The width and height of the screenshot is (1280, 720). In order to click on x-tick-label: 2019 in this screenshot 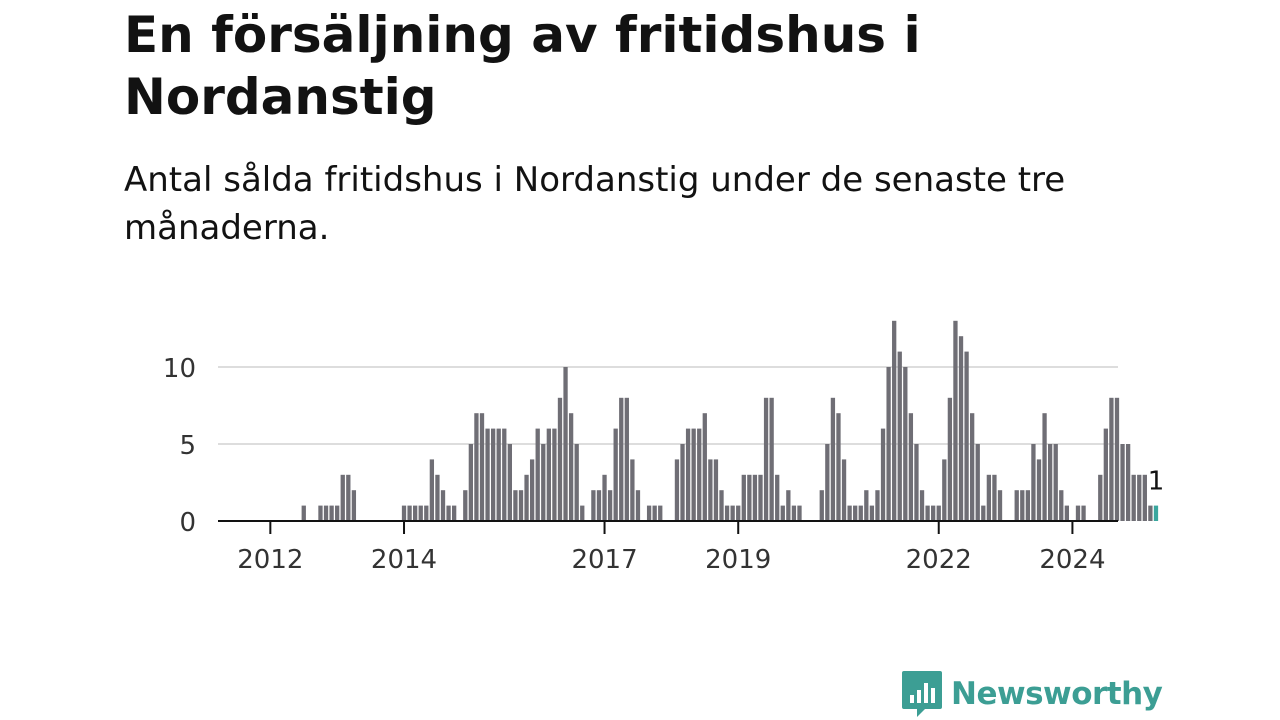, I will do `click(738, 560)`.